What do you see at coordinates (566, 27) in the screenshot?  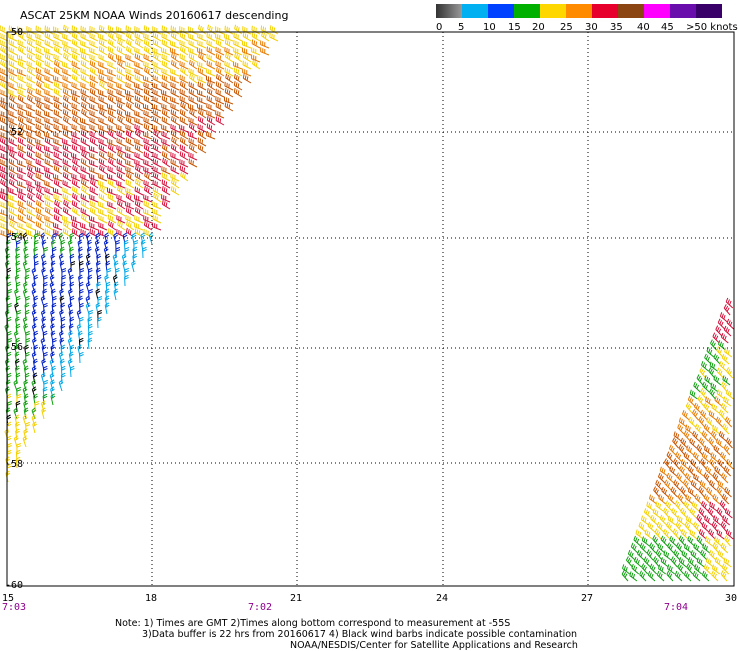 I see `legend-label: 25` at bounding box center [566, 27].